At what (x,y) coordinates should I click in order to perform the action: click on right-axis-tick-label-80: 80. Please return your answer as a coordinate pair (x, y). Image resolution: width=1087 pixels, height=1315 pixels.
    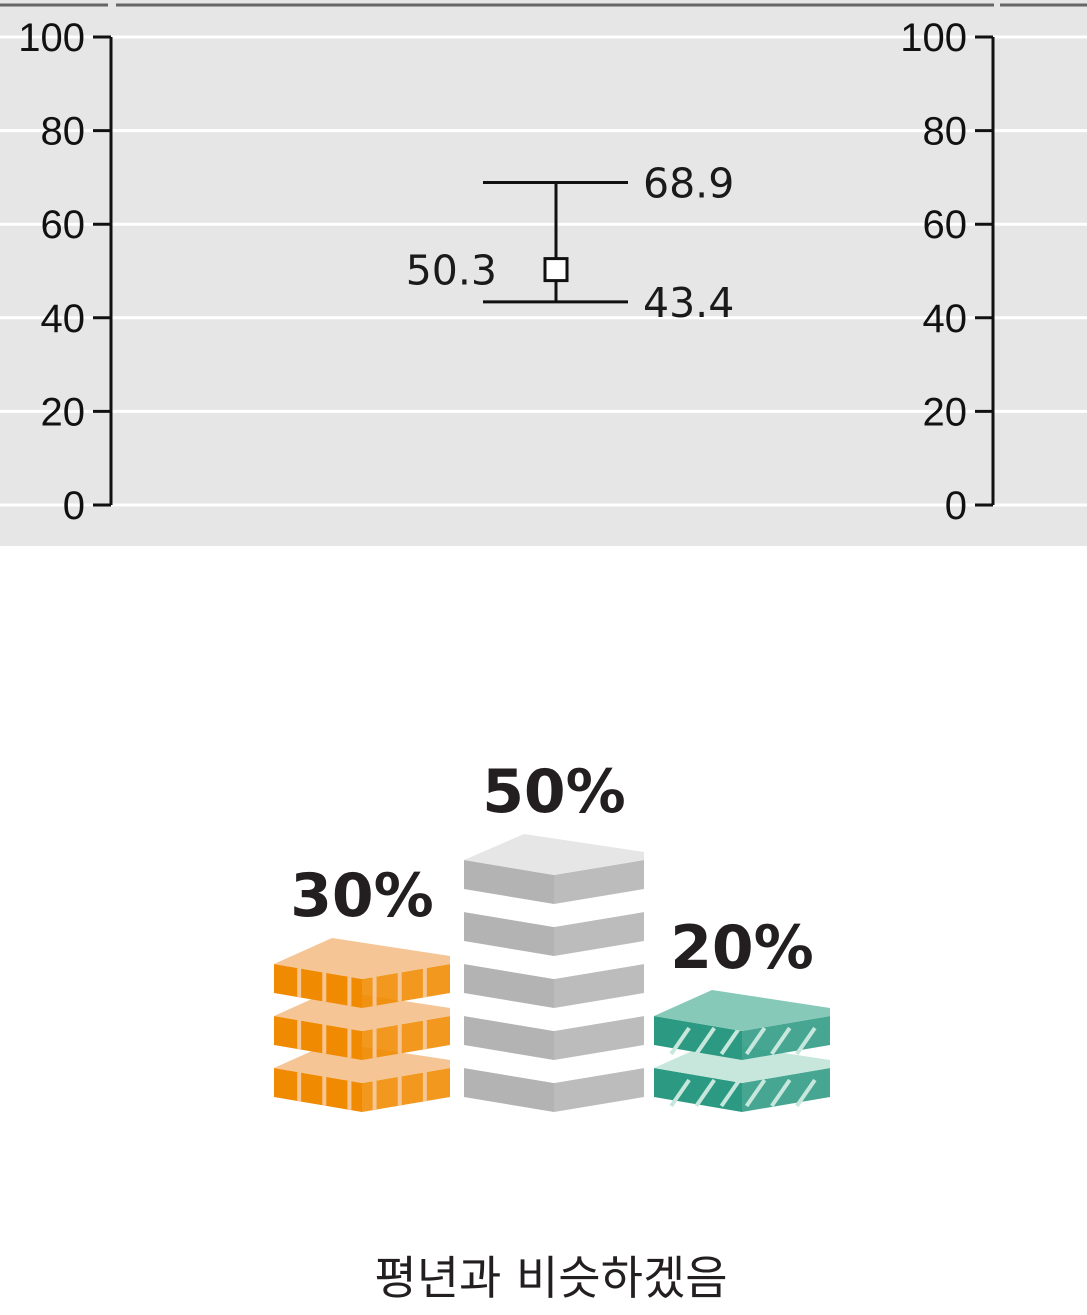
    Looking at the image, I should click on (945, 132).